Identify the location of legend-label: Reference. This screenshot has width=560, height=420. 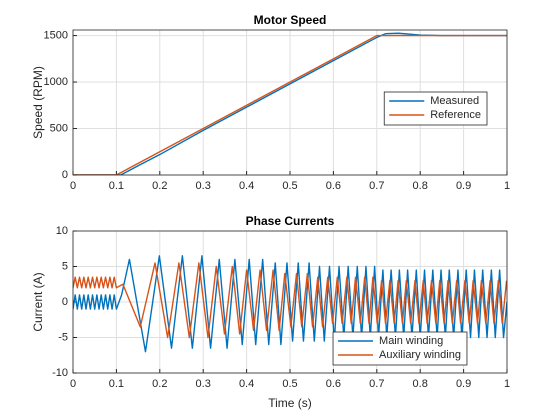
(455, 115).